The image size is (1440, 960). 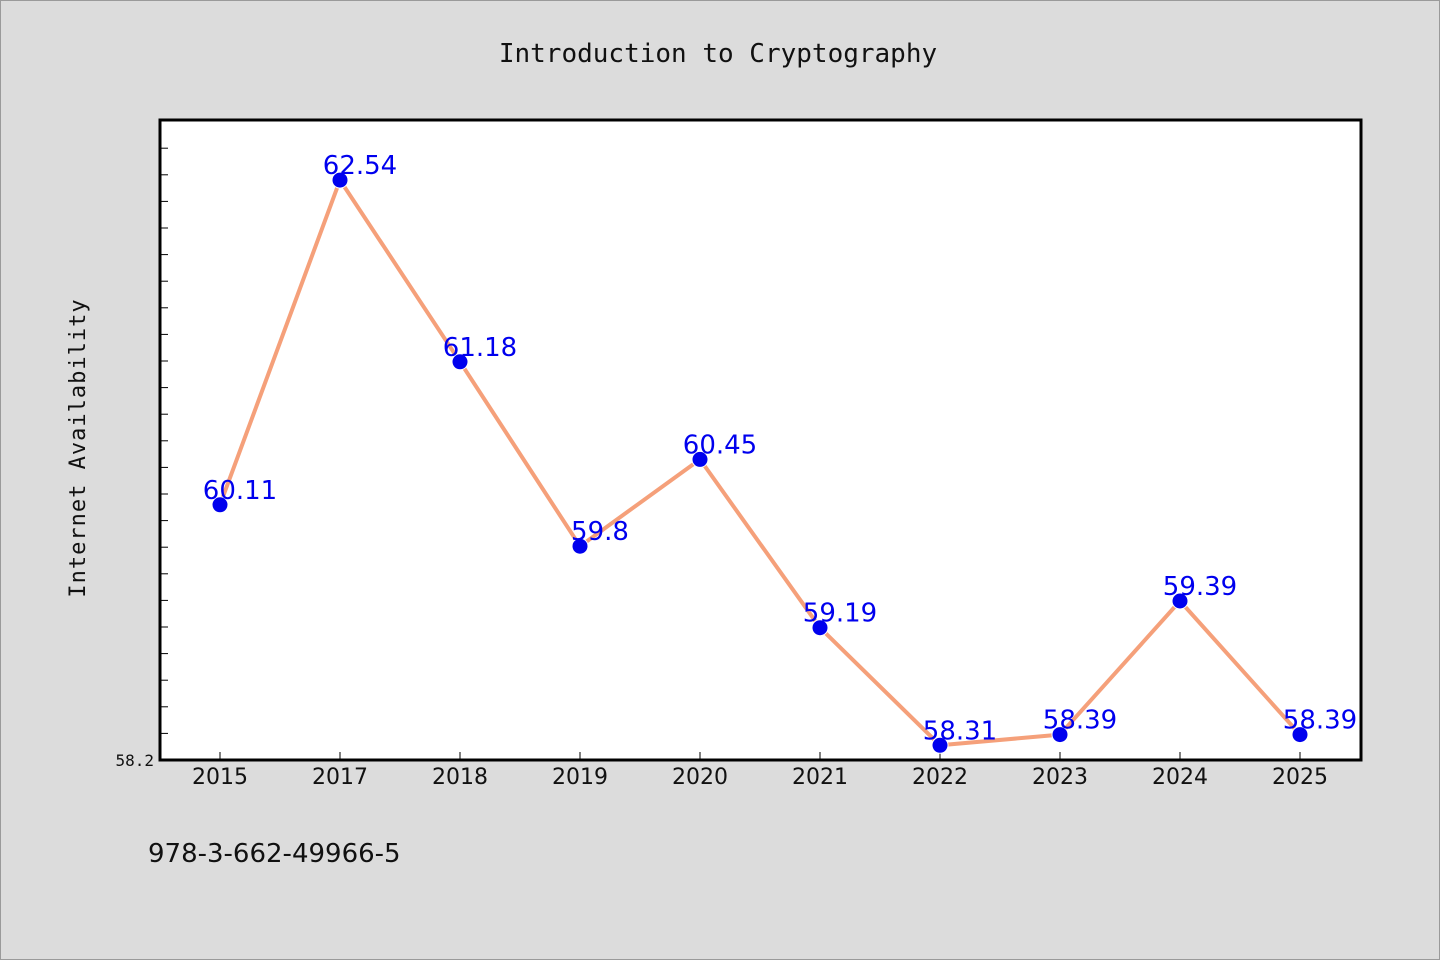 What do you see at coordinates (840, 614) in the screenshot?
I see `data-label: 59.19` at bounding box center [840, 614].